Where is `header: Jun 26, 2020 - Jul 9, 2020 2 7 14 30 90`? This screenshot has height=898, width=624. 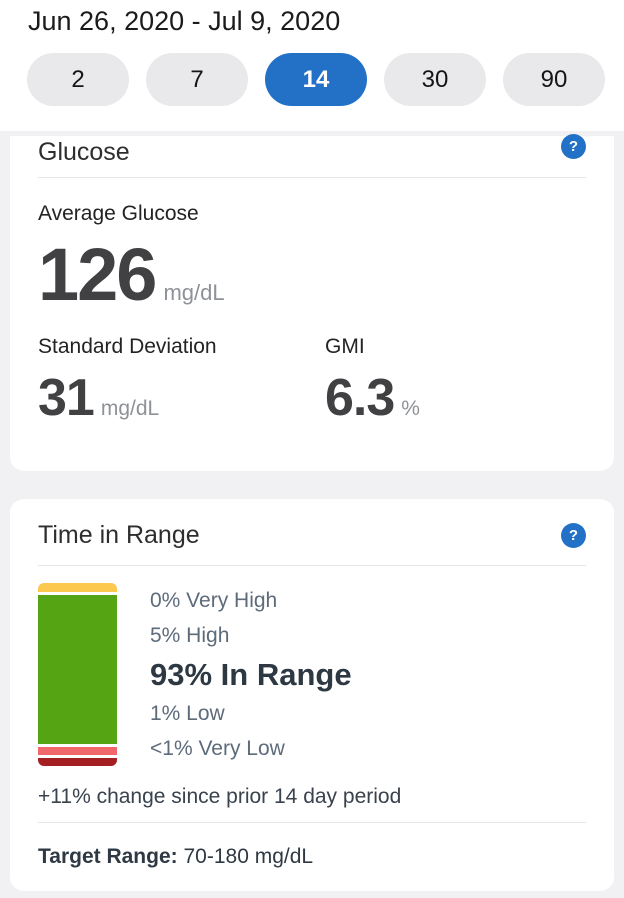
header: Jun 26, 2020 - Jul 9, 2020 2 7 14 30 90 is located at coordinates (312, 65).